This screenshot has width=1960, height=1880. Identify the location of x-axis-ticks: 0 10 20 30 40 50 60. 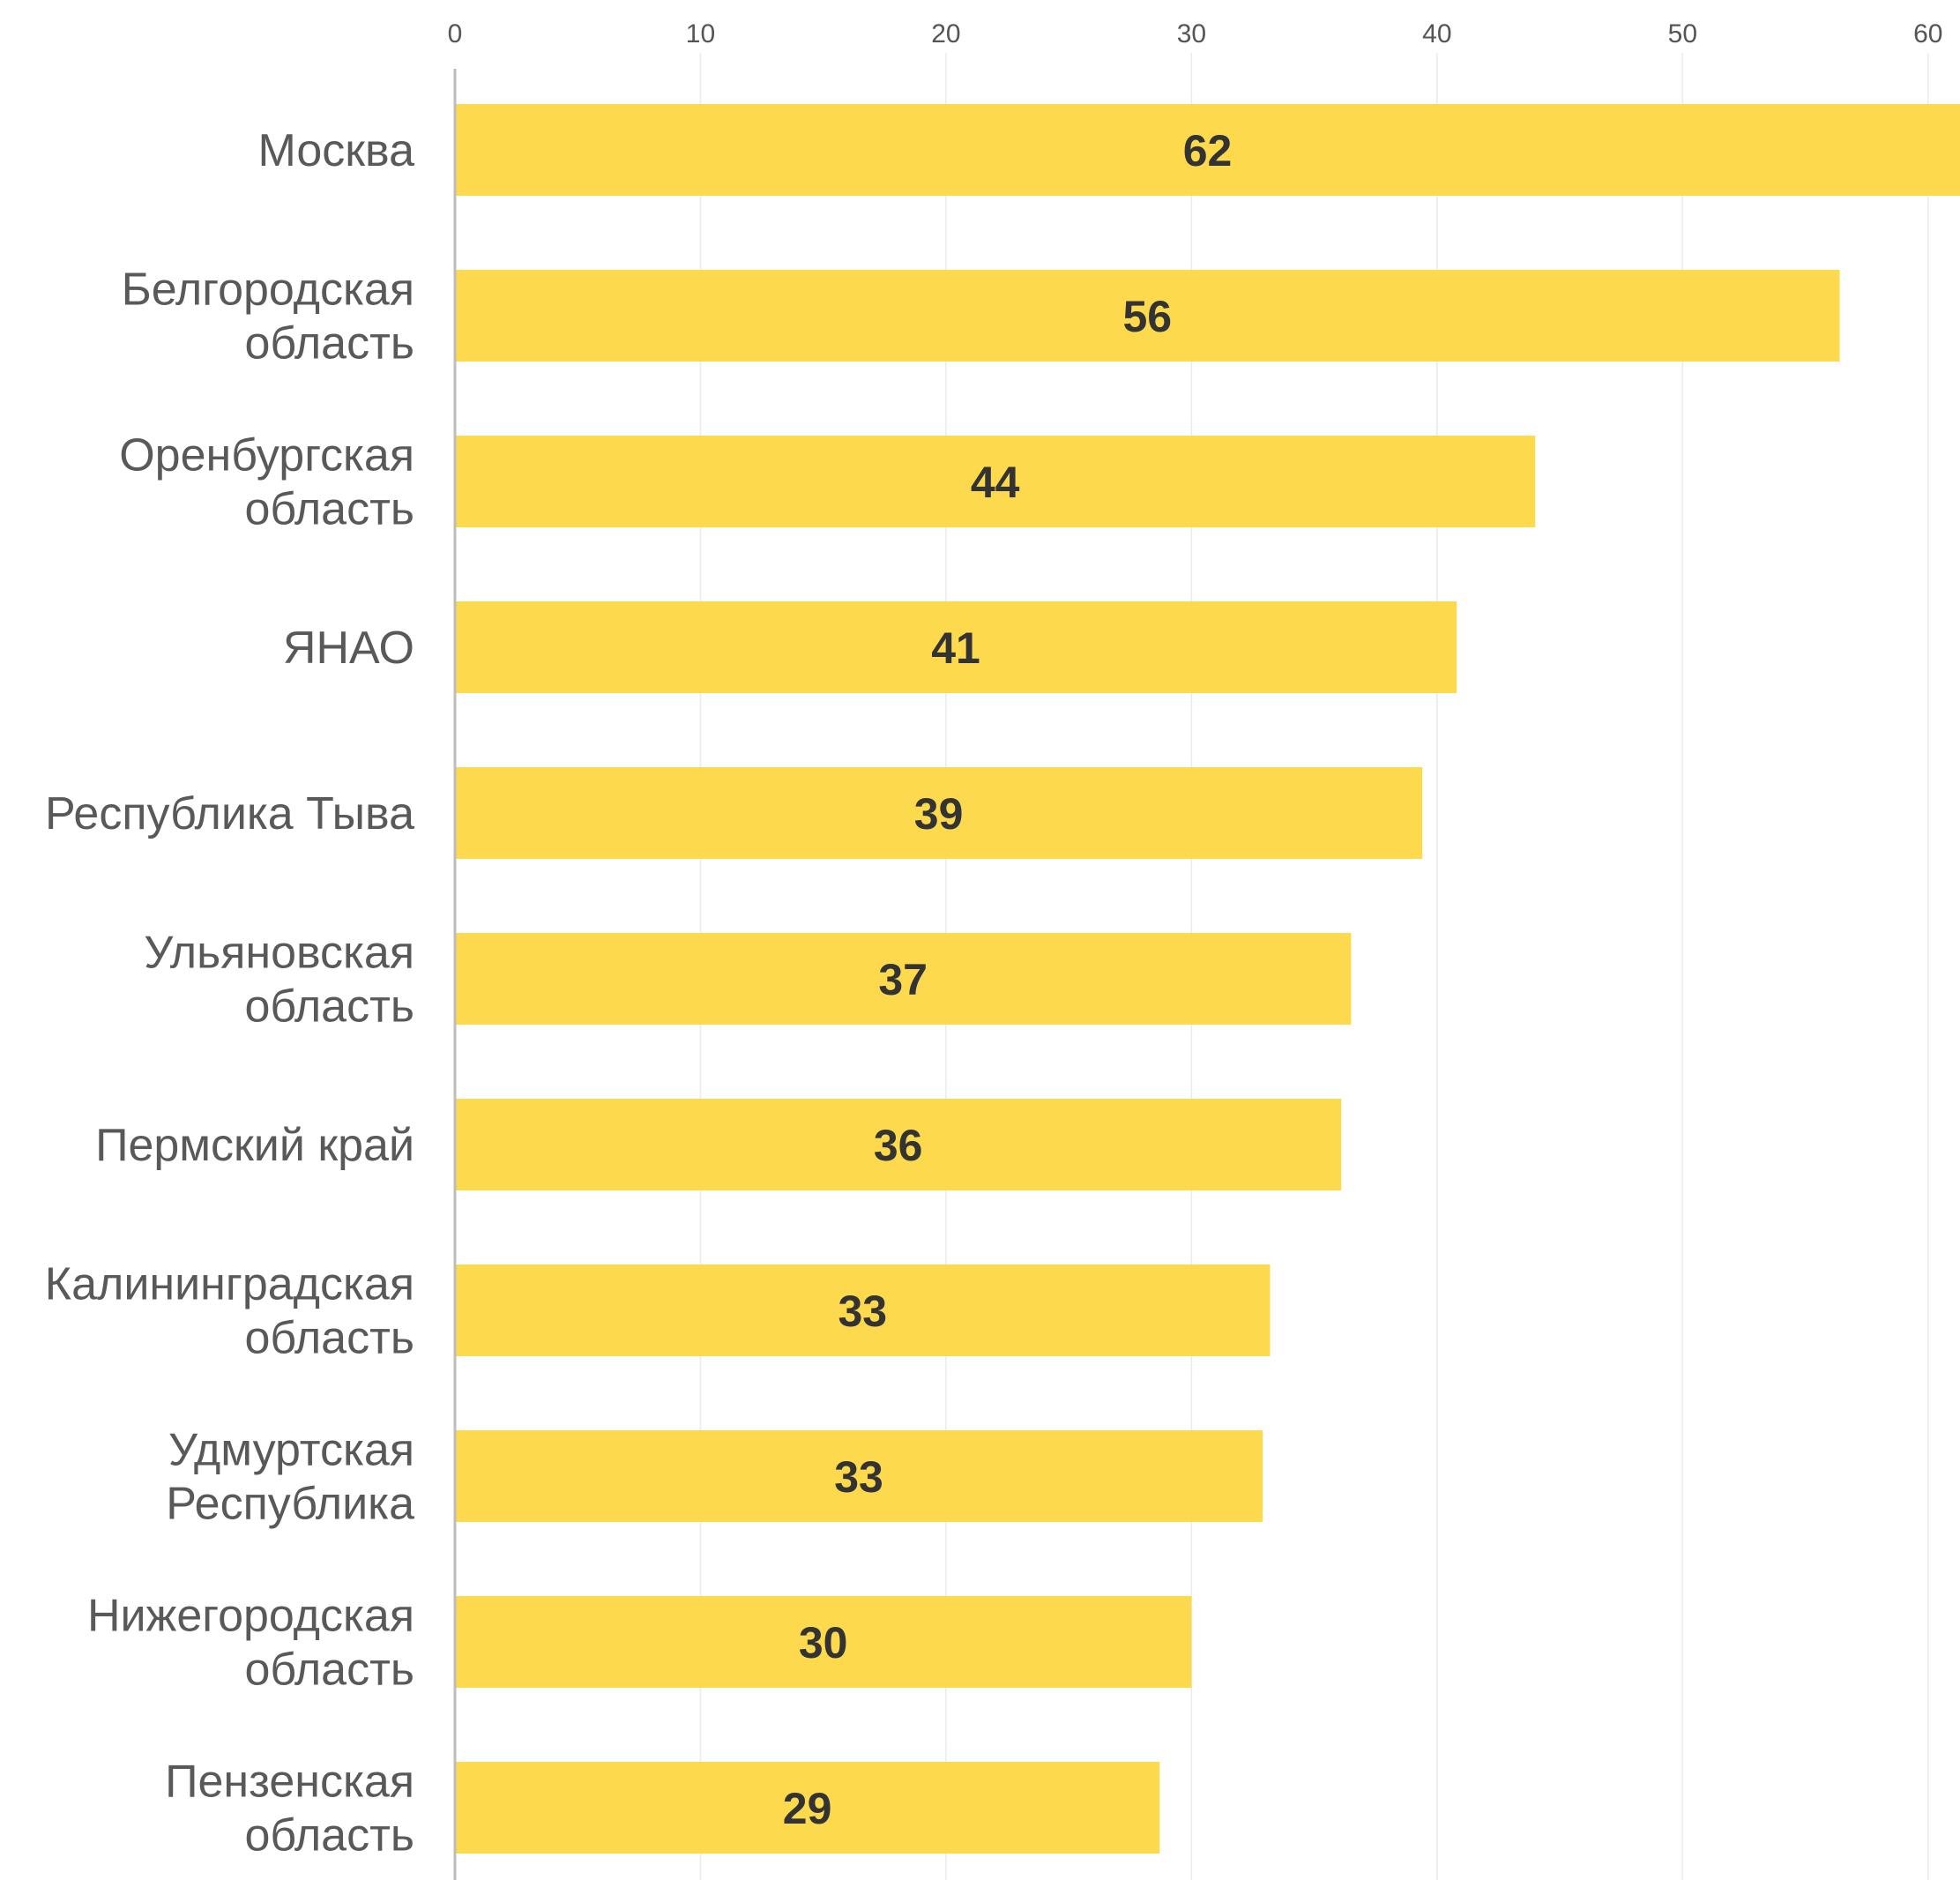
(1195, 33).